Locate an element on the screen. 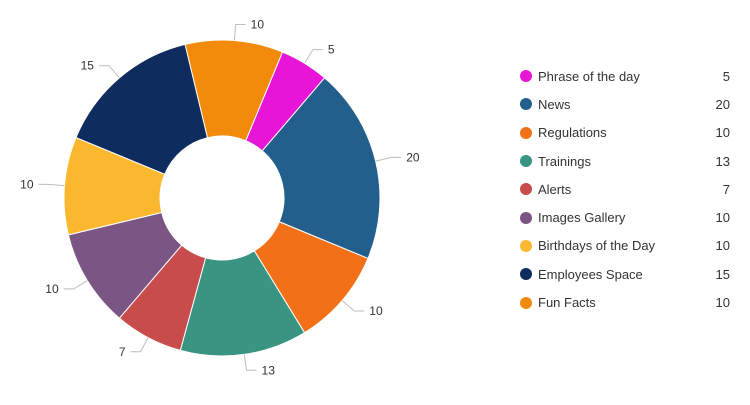  legend-item: Images Gallery 10 is located at coordinates (625, 217).